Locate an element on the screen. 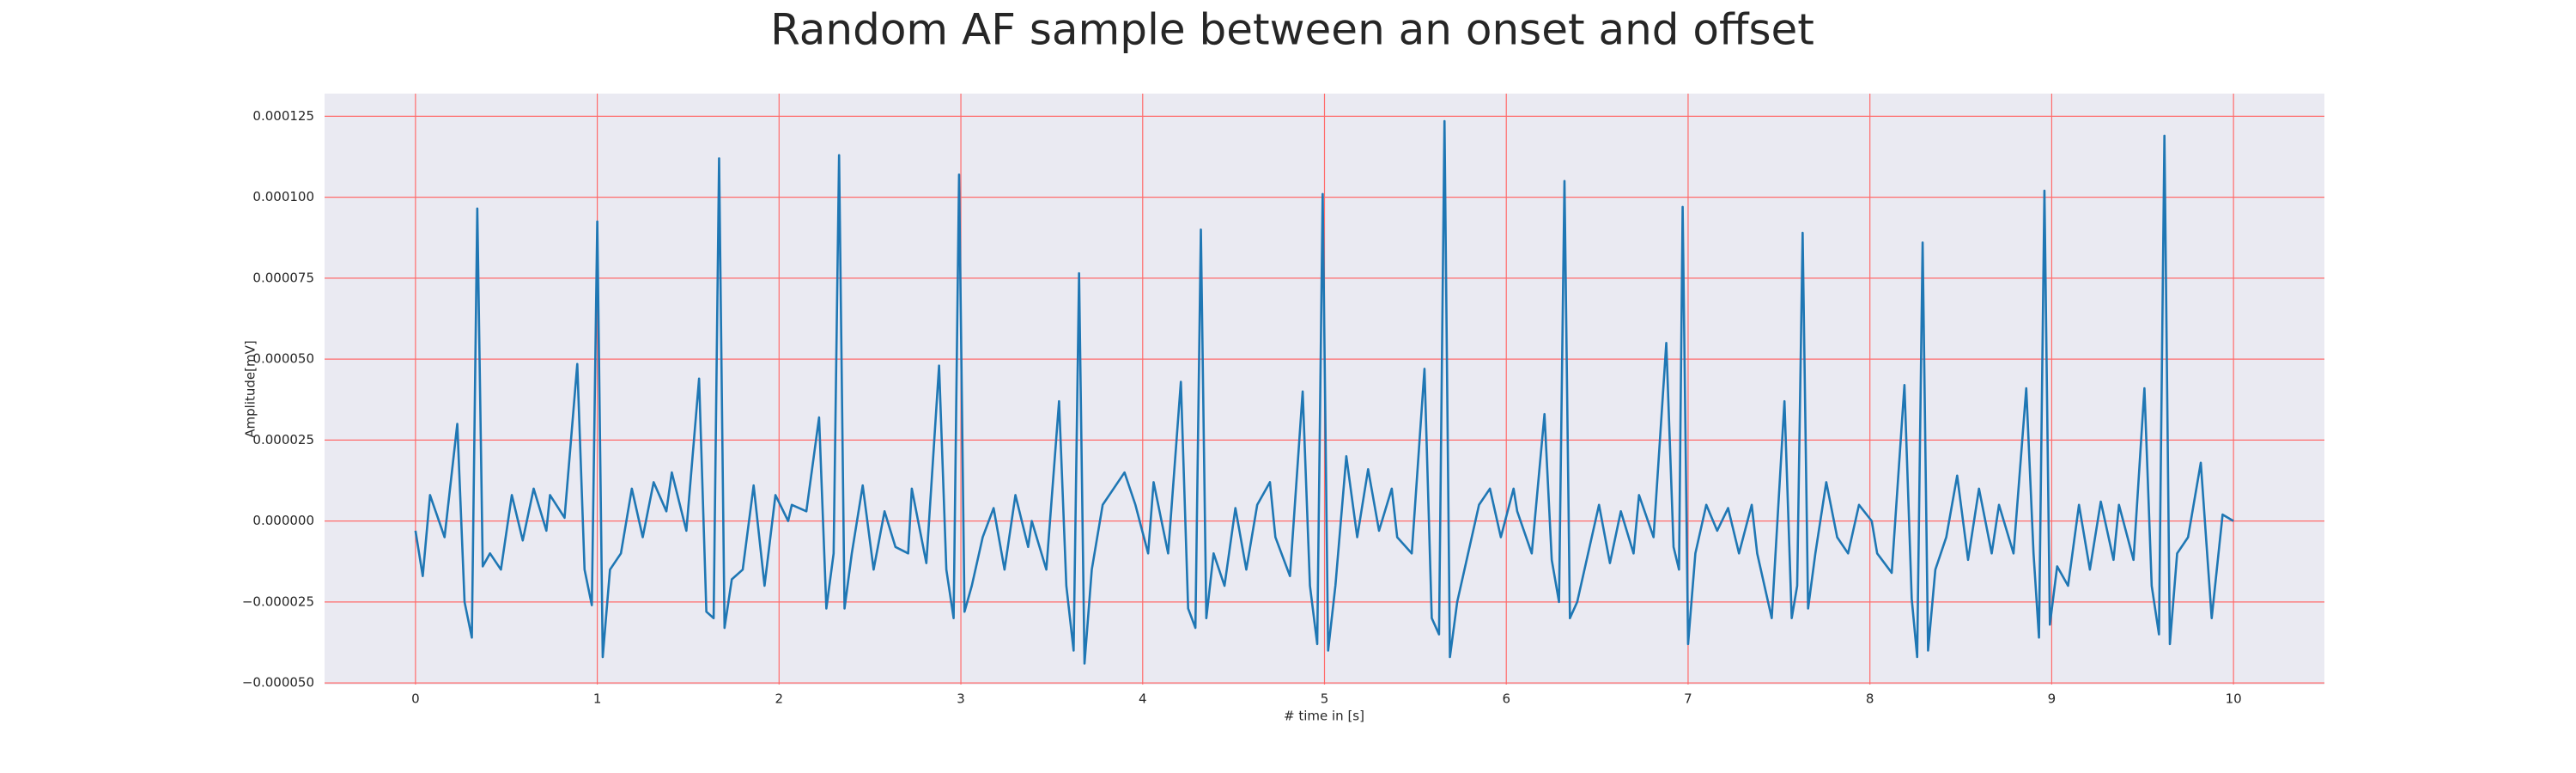 The width and height of the screenshot is (2576, 773). x-axis-label: # time in [s] is located at coordinates (1324, 716).